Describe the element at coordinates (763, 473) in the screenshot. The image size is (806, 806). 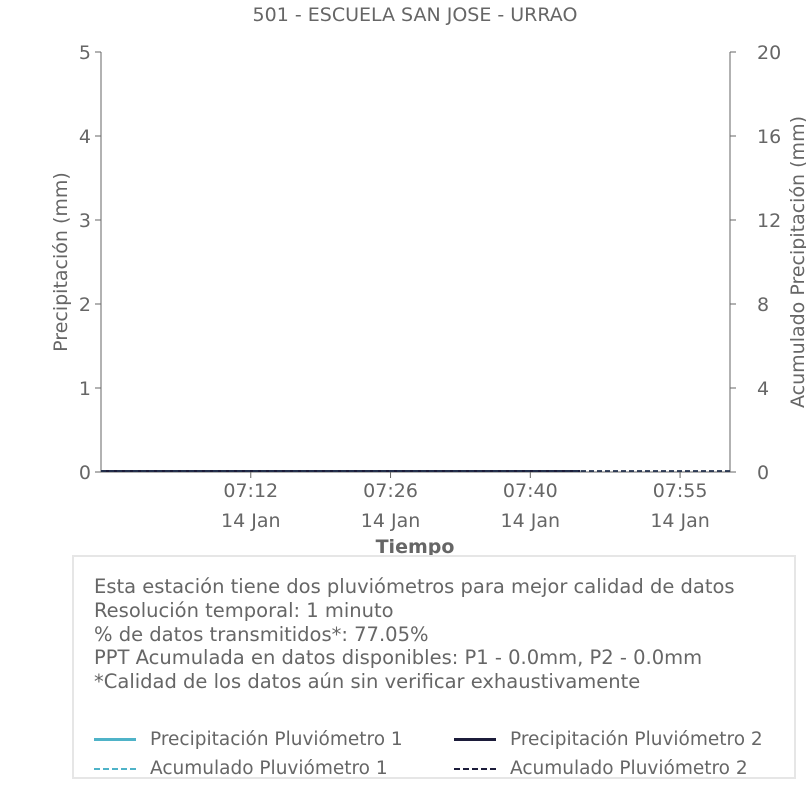
I see `y2-tick-label: 0` at that location.